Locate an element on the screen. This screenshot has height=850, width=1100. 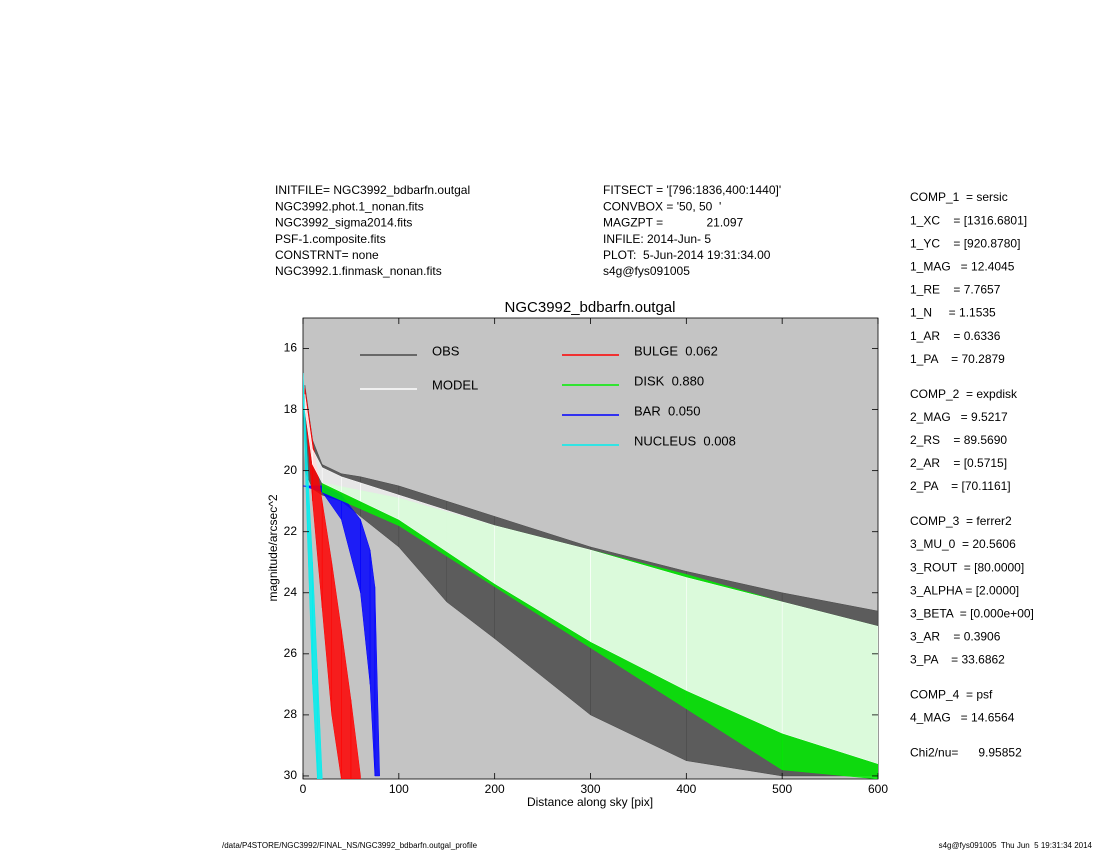
legend-label: NUCLEUS 0.008 is located at coordinates (685, 440).